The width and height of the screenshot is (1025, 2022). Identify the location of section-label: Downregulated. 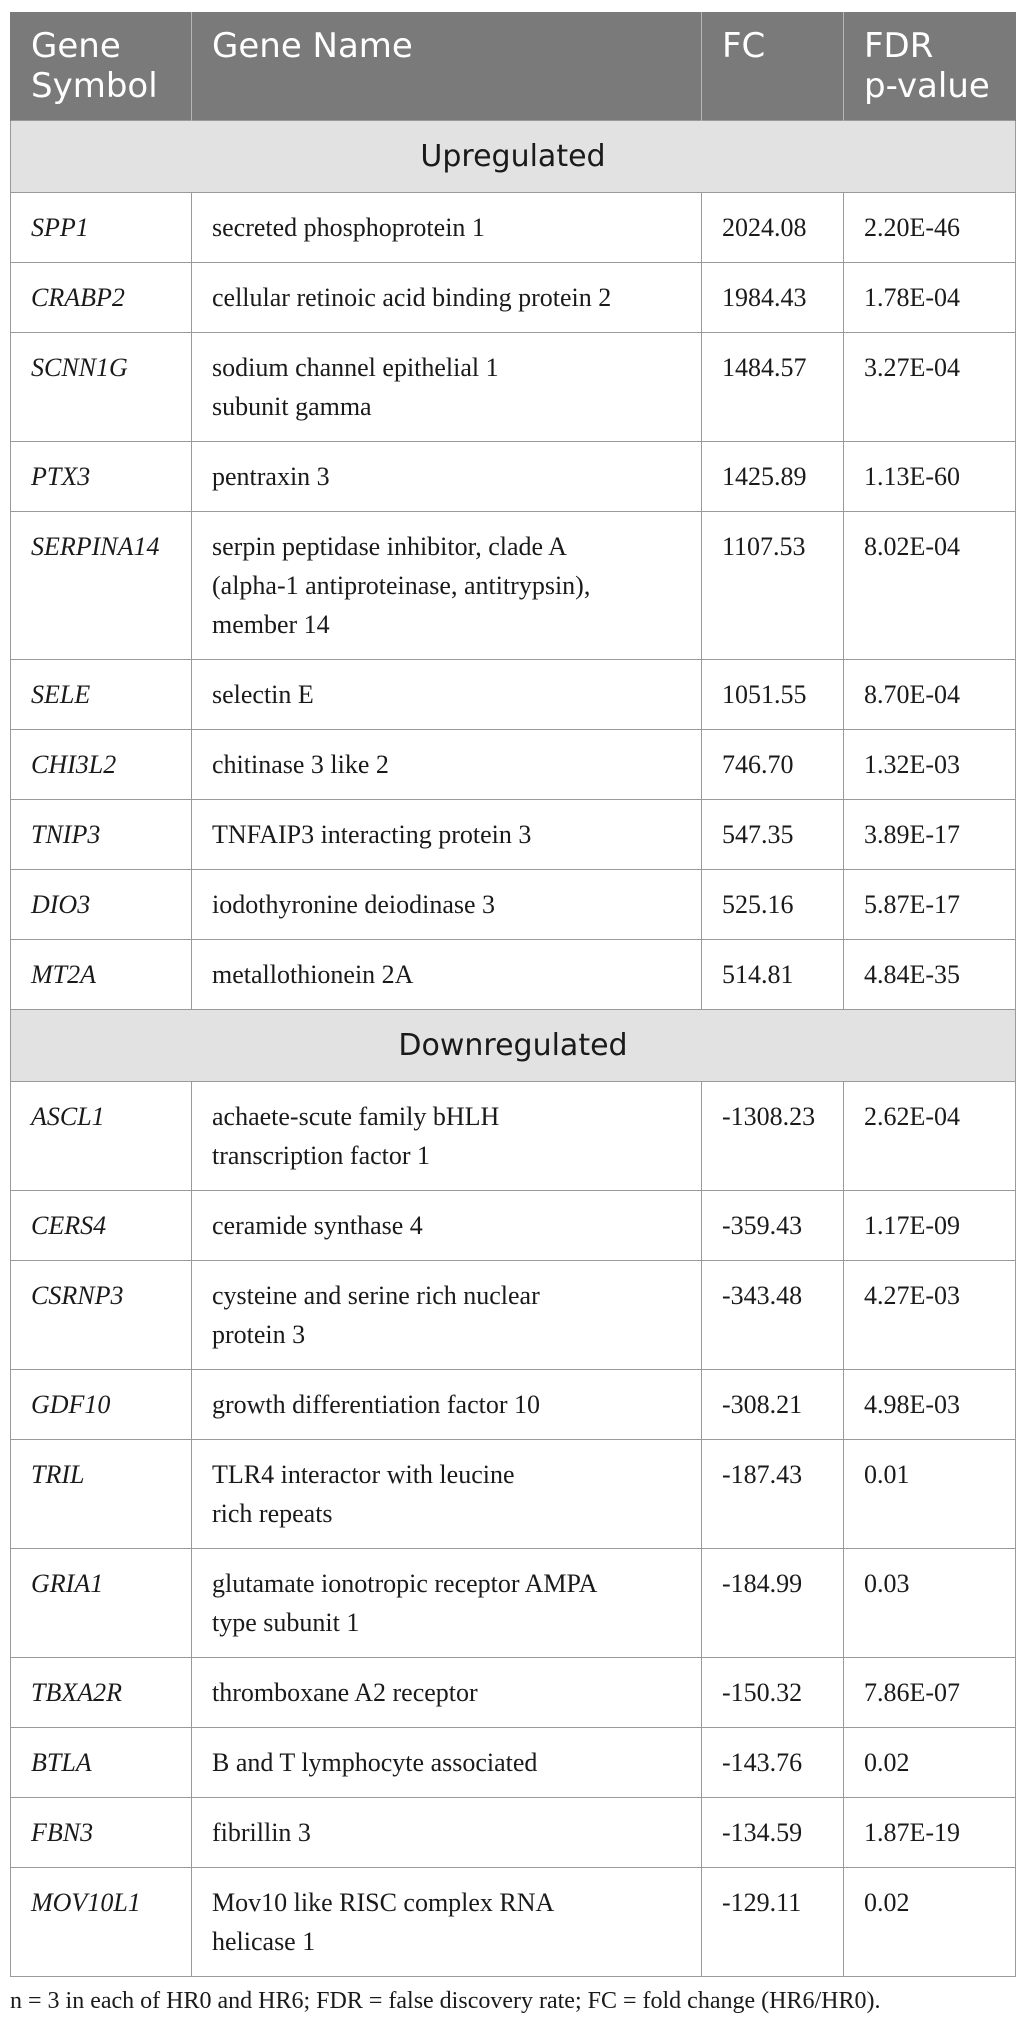
(513, 1045).